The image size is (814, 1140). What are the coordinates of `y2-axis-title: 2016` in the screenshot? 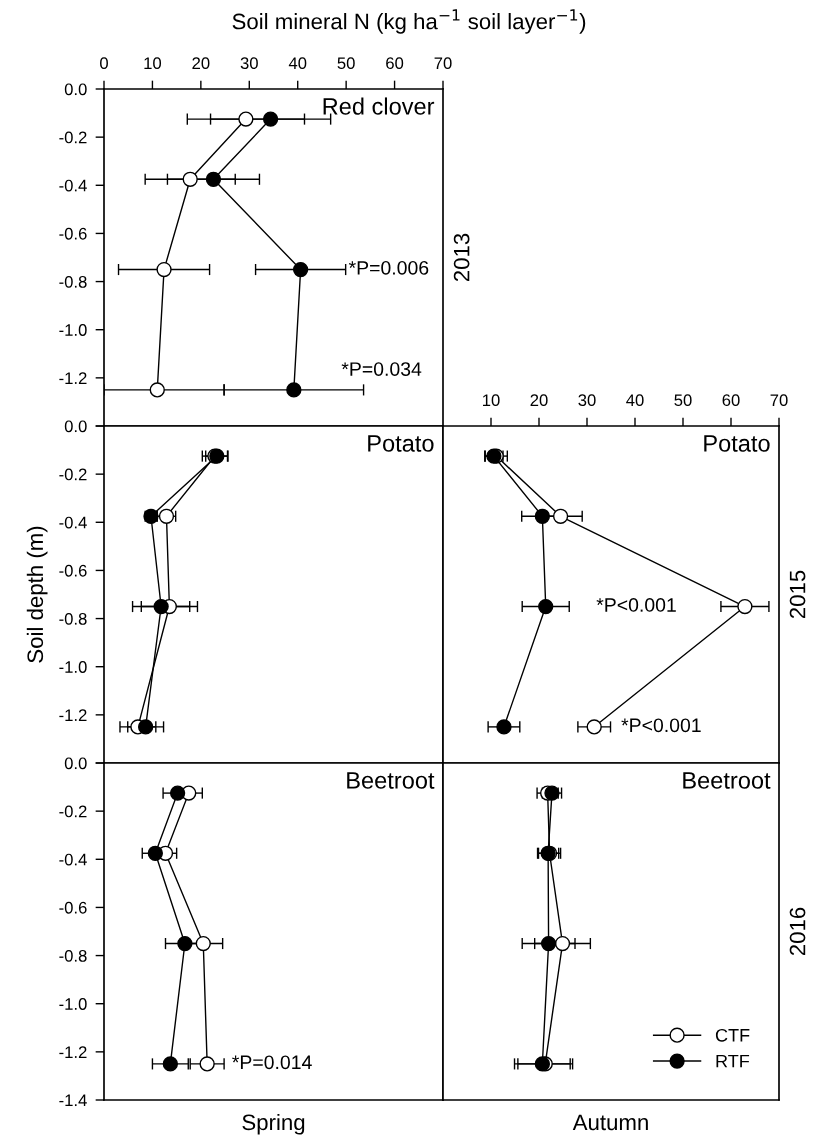 It's located at (797, 931).